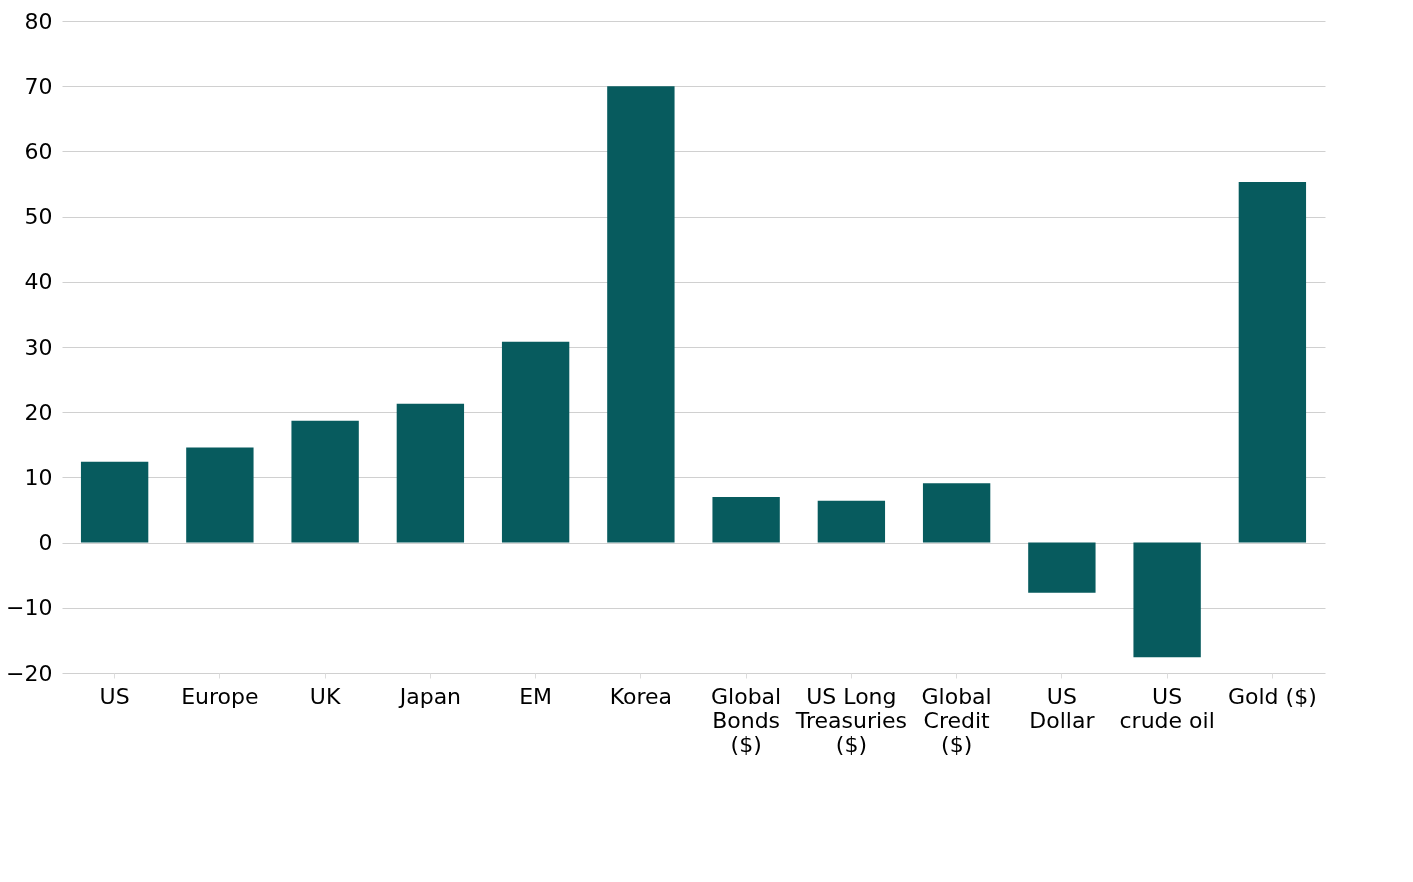 The image size is (1413, 882). What do you see at coordinates (38, 86) in the screenshot?
I see `y-tick-label: 70` at bounding box center [38, 86].